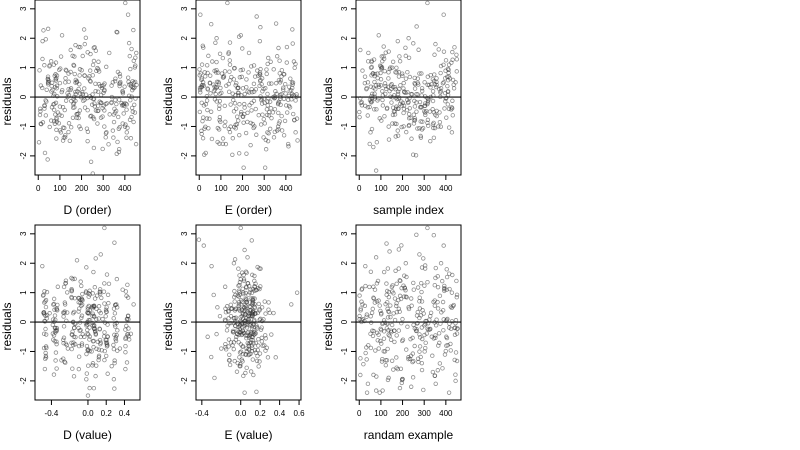 The height and width of the screenshot is (450, 800). Describe the element at coordinates (23, 156) in the screenshot. I see `y-tick-label: -2` at that location.